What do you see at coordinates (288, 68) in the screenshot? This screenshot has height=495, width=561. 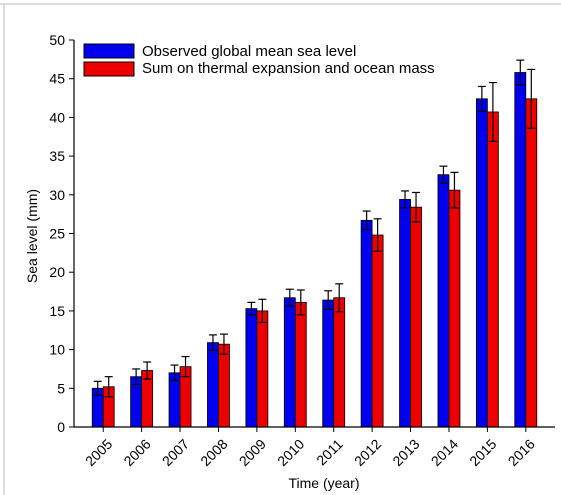 I see `legend-label-sum: Sum on thermal expansion and ocean mass` at bounding box center [288, 68].